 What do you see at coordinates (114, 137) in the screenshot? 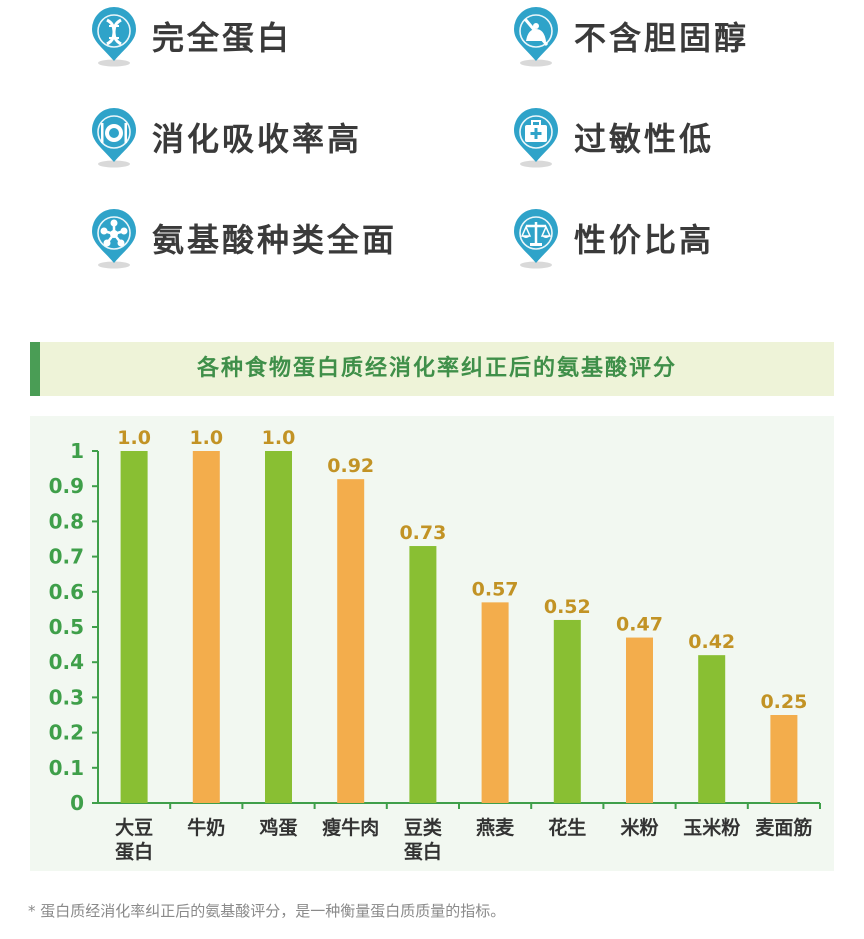
I see `plate-cutlery-icon` at bounding box center [114, 137].